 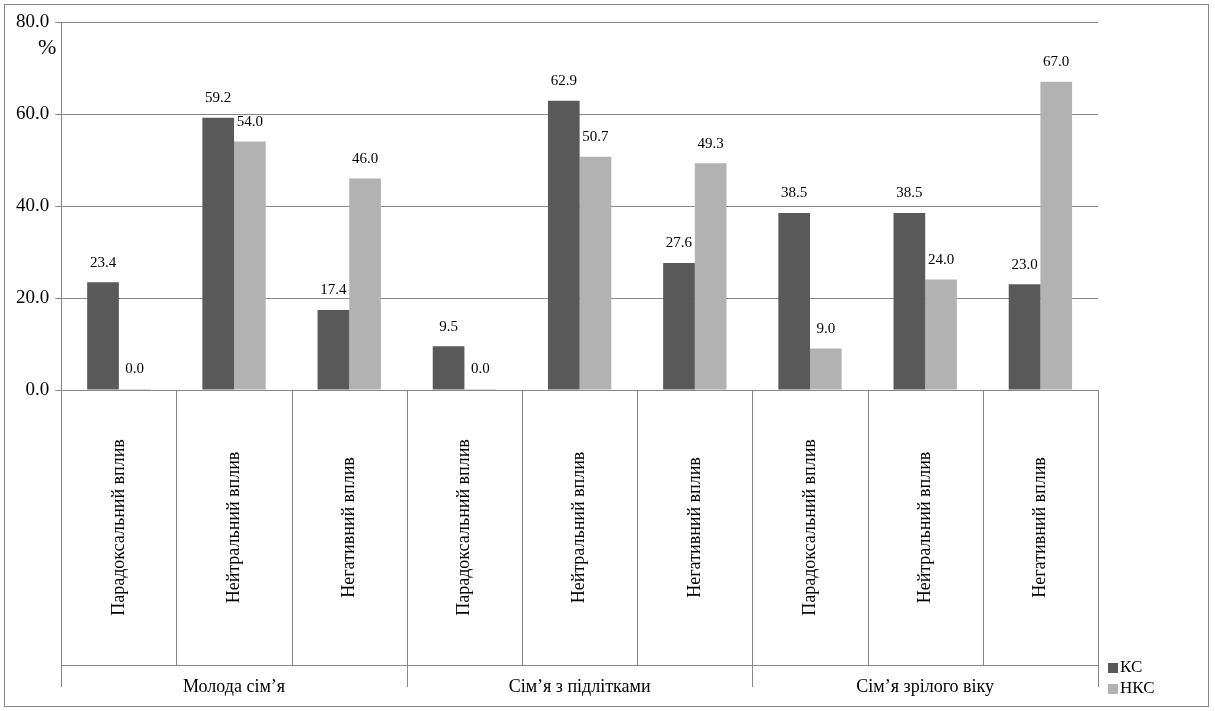 What do you see at coordinates (234, 685) in the screenshot?
I see `text: Молода сім’я` at bounding box center [234, 685].